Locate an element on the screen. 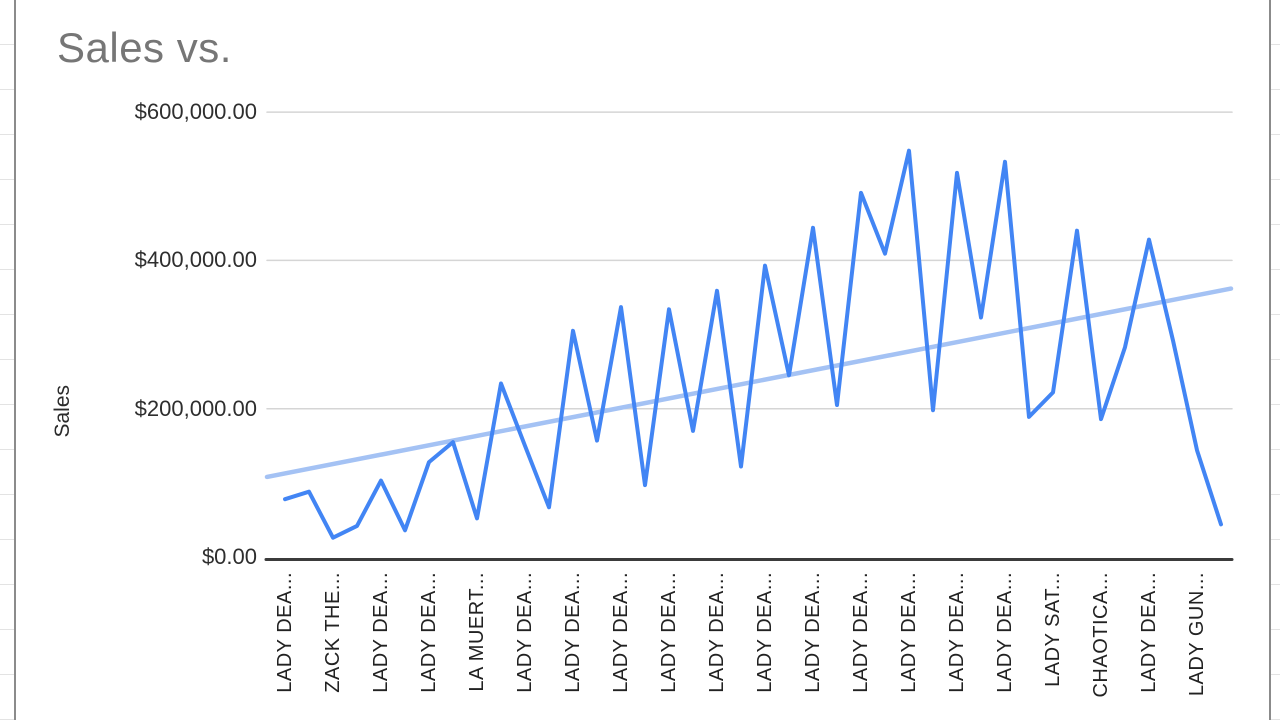 This screenshot has width=1280, height=720. y-axis-tick-label: $0.00 is located at coordinates (229, 556).